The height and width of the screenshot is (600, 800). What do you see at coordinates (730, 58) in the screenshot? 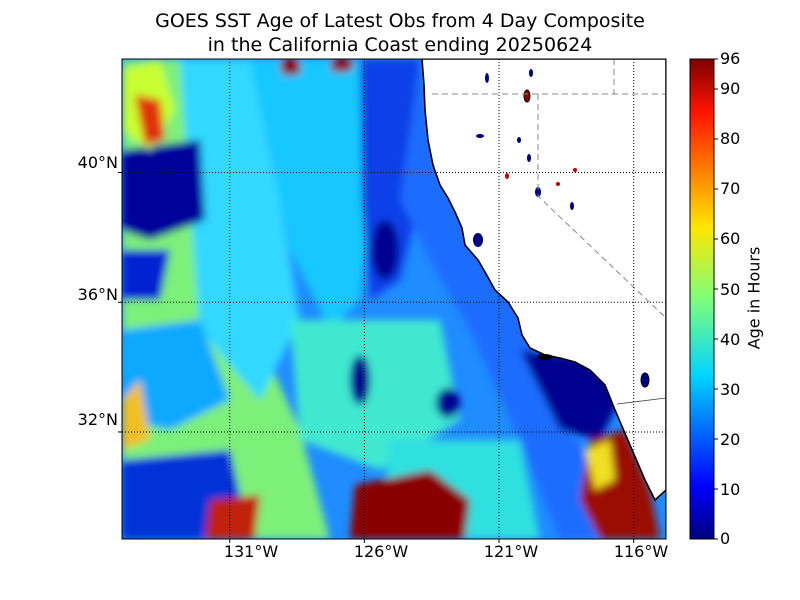
I see `colorbar-tick-label: 96` at bounding box center [730, 58].